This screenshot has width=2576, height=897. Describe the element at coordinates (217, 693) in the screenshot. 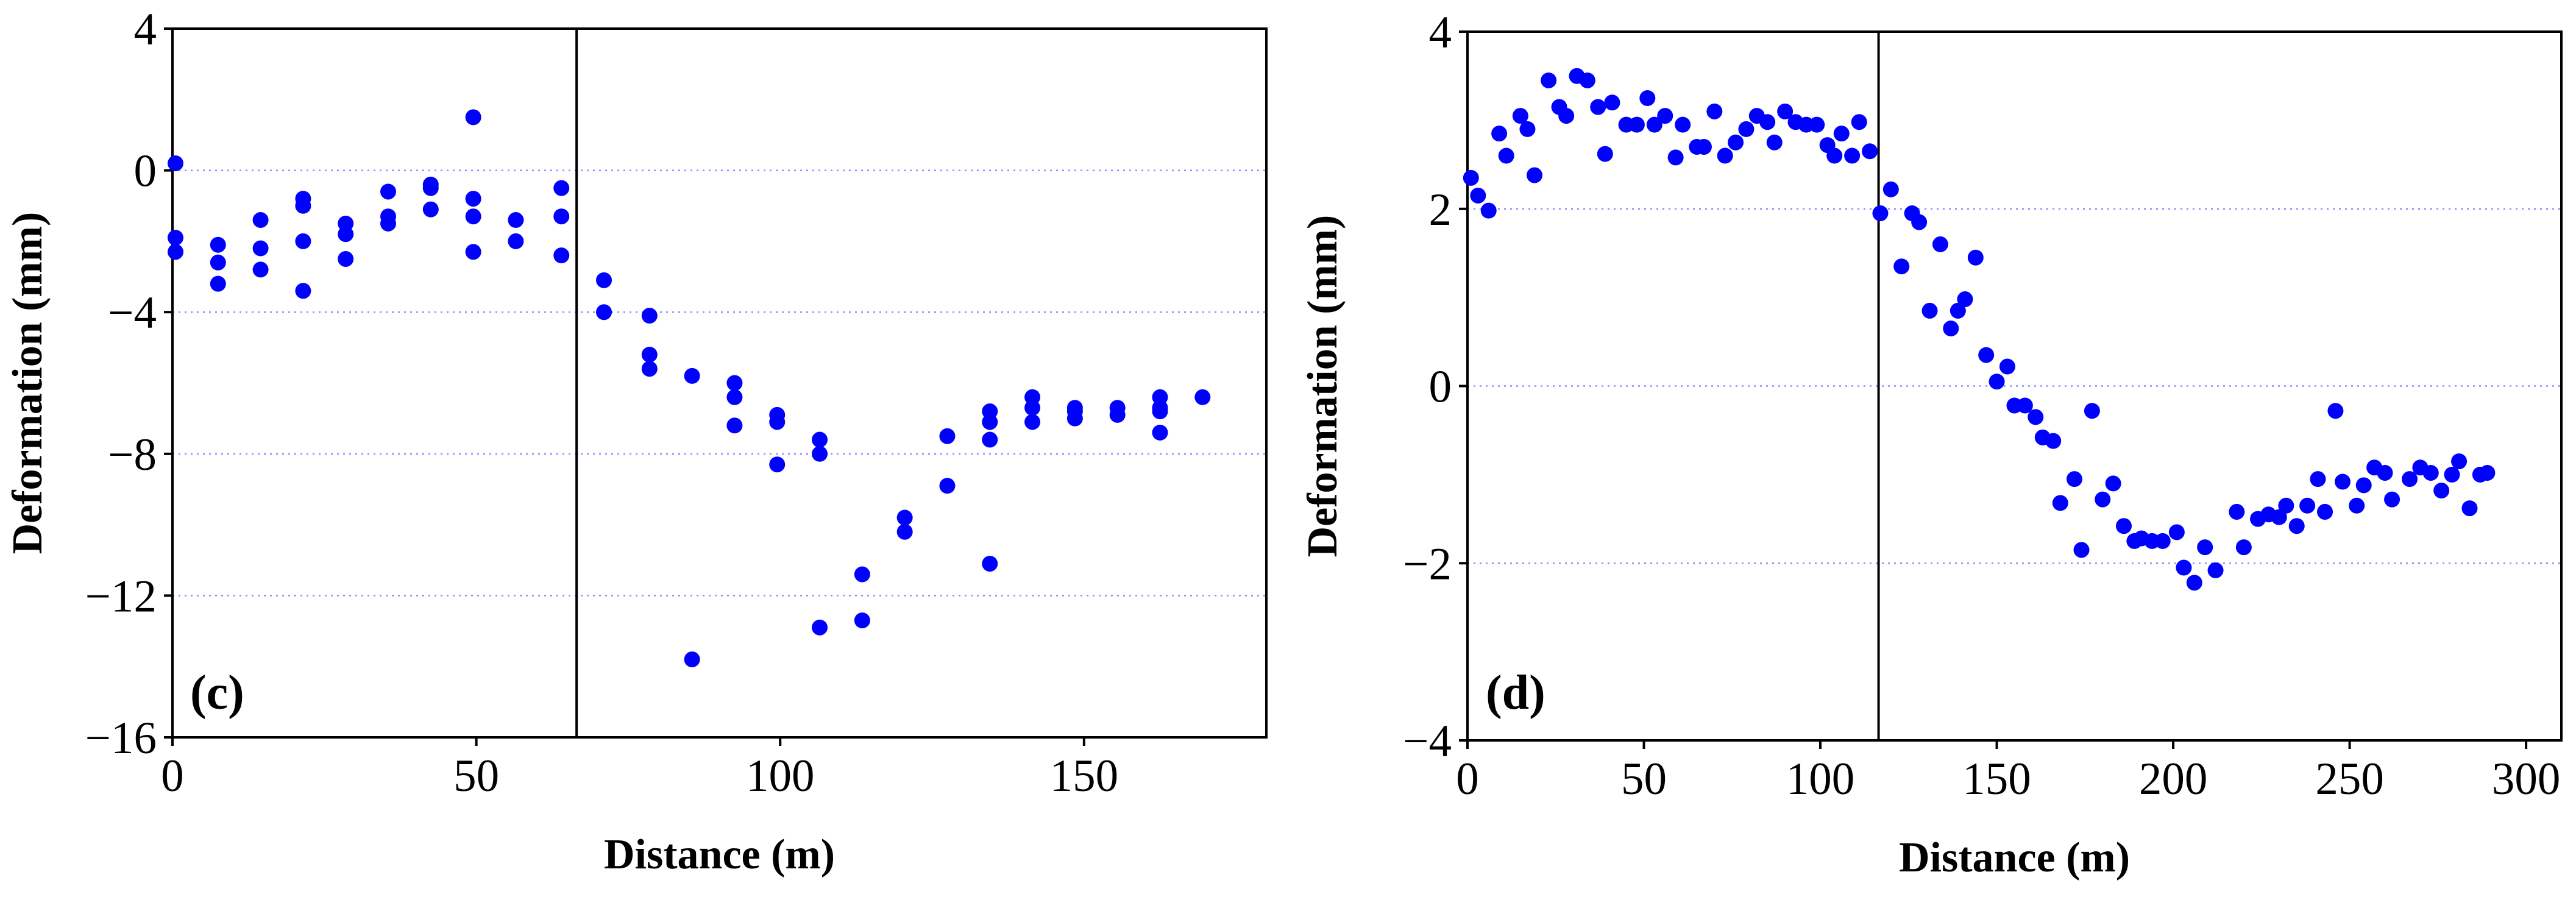

I see `panel-label-c: (c)` at that location.